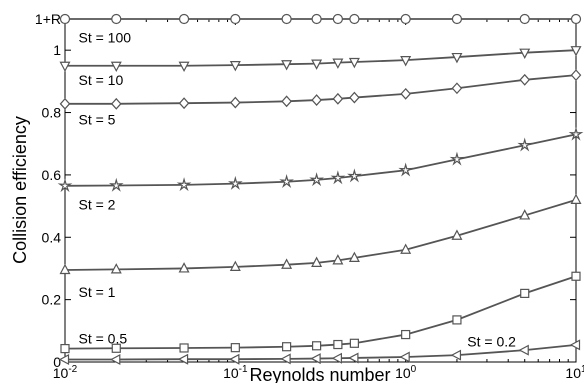 The width and height of the screenshot is (584, 383). What do you see at coordinates (102, 339) in the screenshot?
I see `series-label: St = 0.5` at bounding box center [102, 339].